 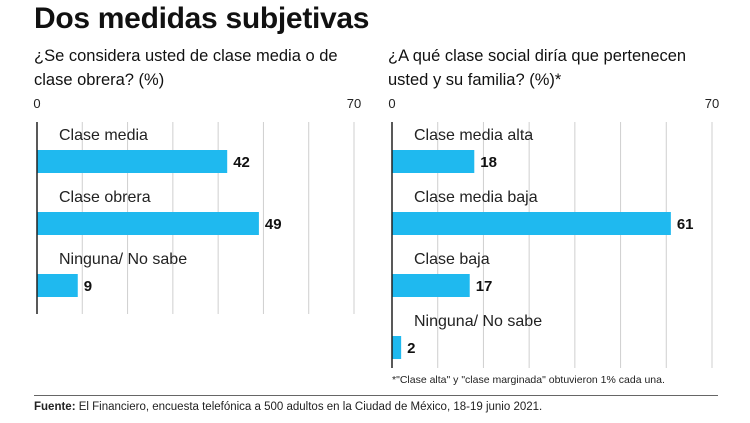 What do you see at coordinates (712, 103) in the screenshot?
I see `right-tick-label-70: 70` at bounding box center [712, 103].